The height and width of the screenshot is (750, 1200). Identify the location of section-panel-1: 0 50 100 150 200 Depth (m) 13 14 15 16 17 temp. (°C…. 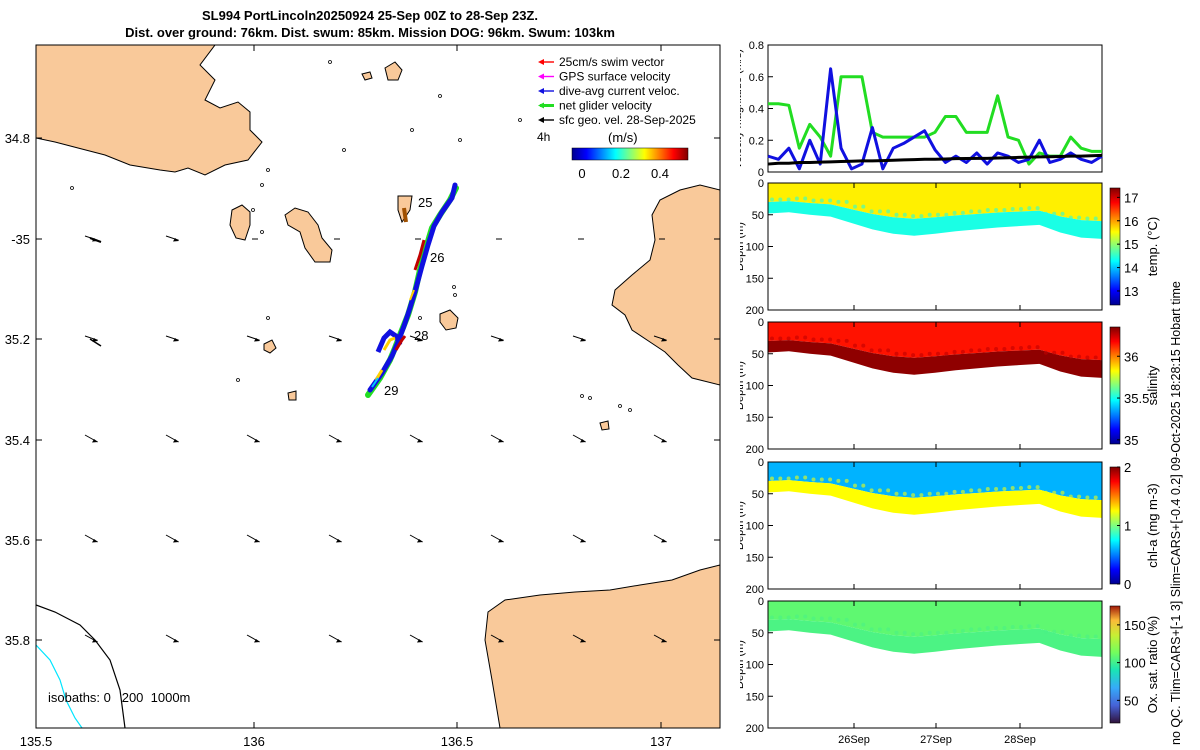
(950, 247).